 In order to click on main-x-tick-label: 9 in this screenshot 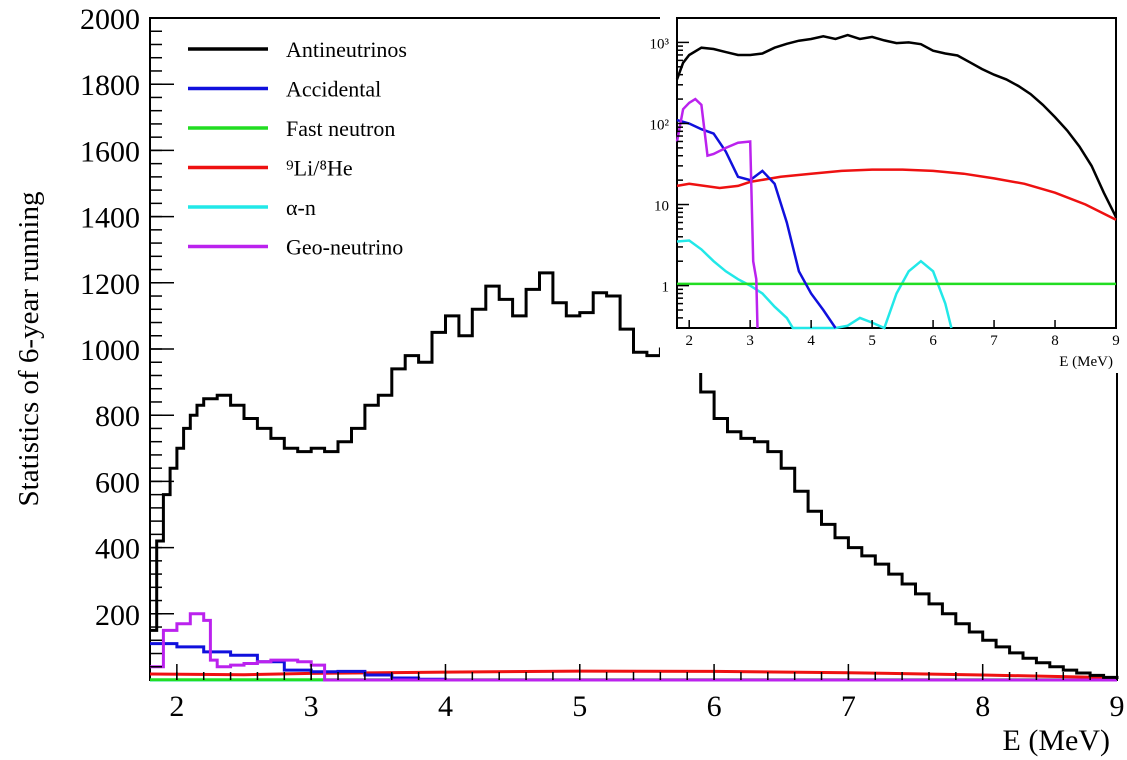, I will do `click(1117, 706)`.